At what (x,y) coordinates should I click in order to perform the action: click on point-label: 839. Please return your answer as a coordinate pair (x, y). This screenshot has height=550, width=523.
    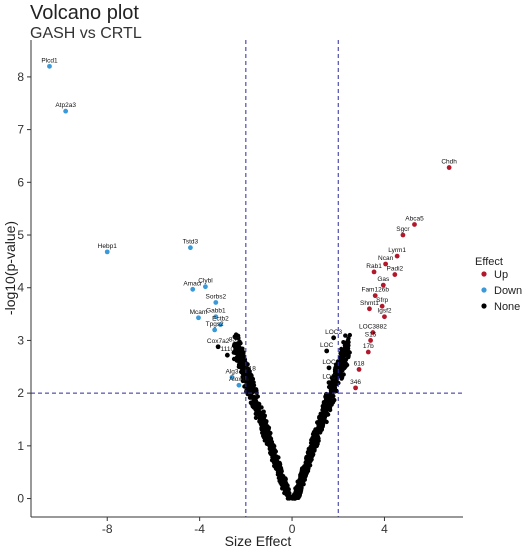
    Looking at the image, I should click on (234, 340).